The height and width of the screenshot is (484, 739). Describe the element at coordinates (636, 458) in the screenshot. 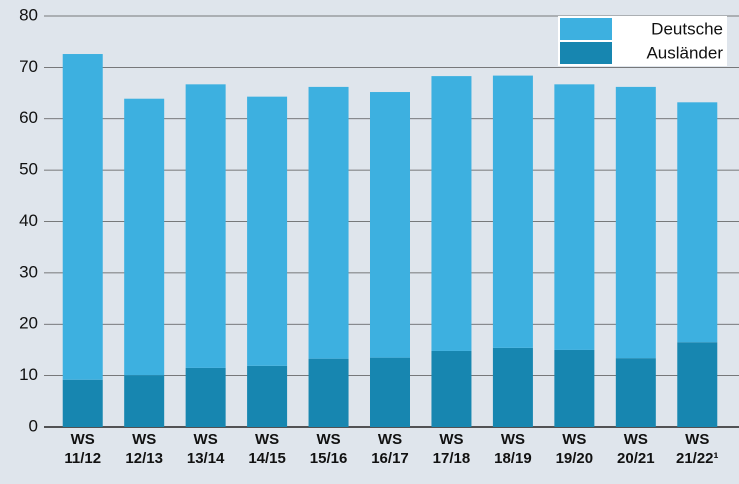

I see `x-tick-label-line: 20/21` at that location.